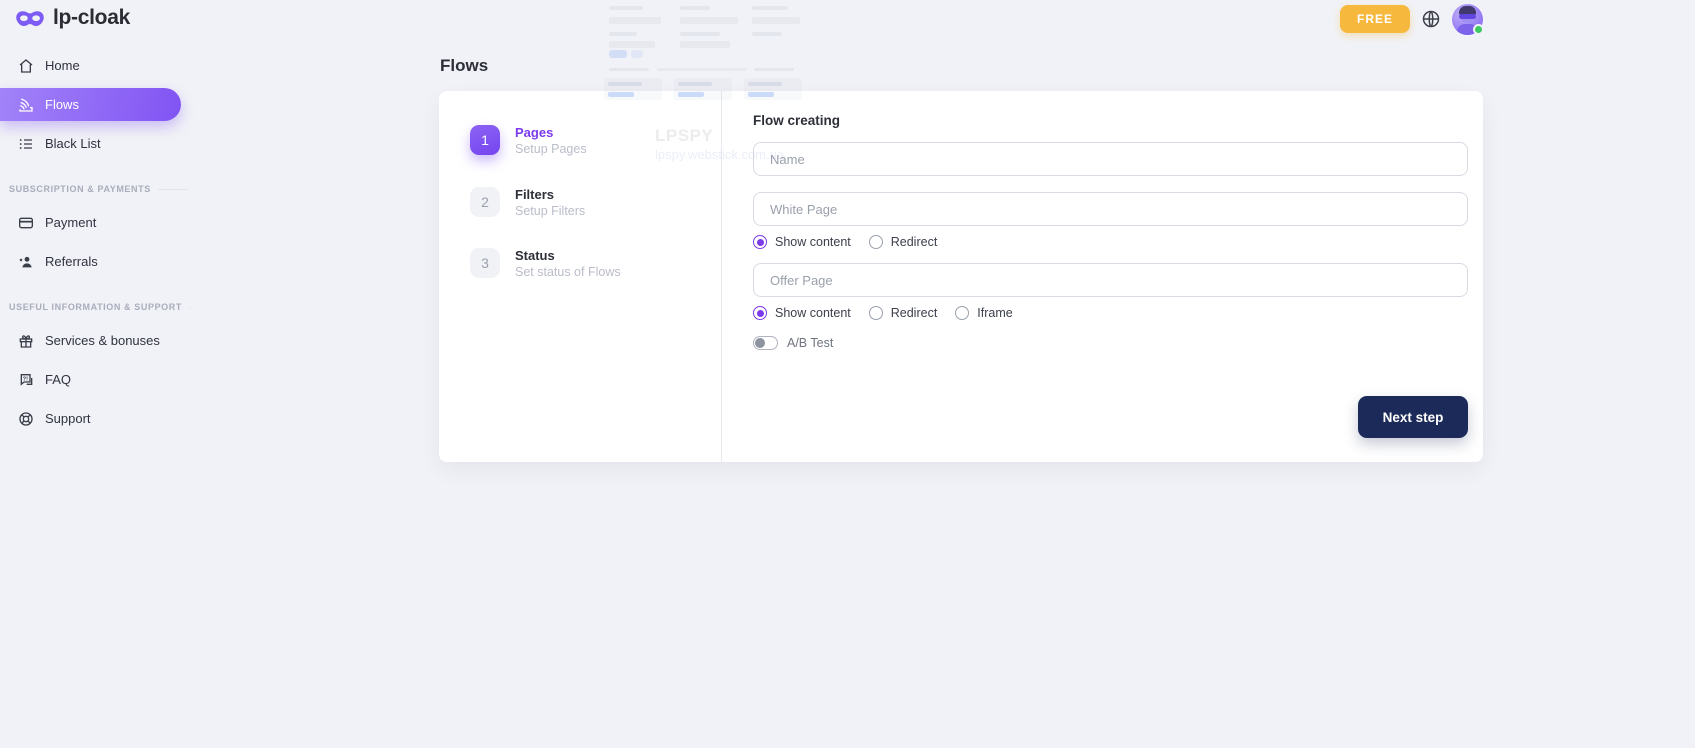  What do you see at coordinates (551, 149) in the screenshot?
I see `step-subtitle: Setup Pages` at bounding box center [551, 149].